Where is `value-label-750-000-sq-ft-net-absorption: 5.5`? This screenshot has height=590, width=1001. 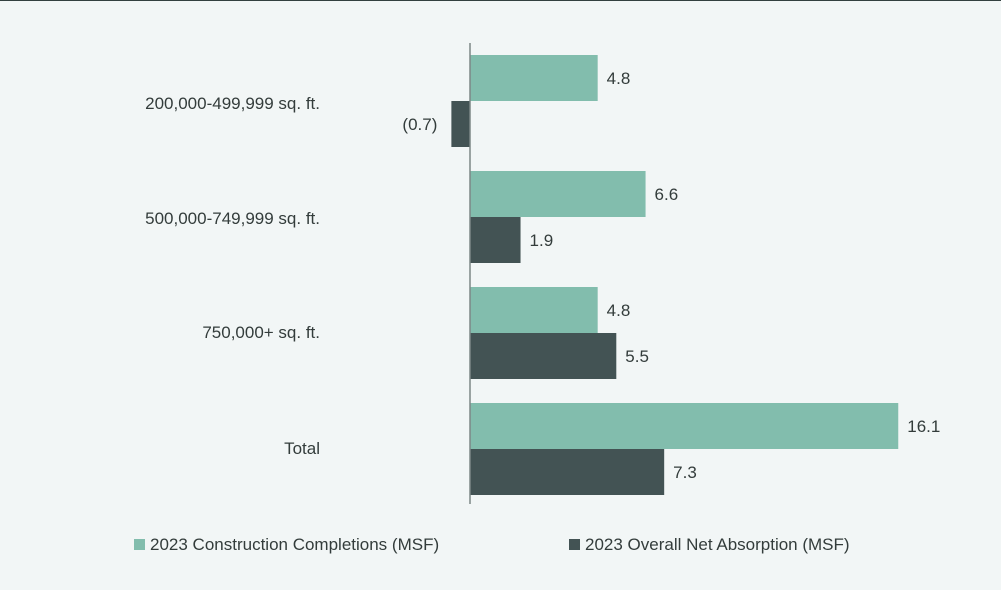 value-label-750-000-sq-ft-net-absorption: 5.5 is located at coordinates (637, 356).